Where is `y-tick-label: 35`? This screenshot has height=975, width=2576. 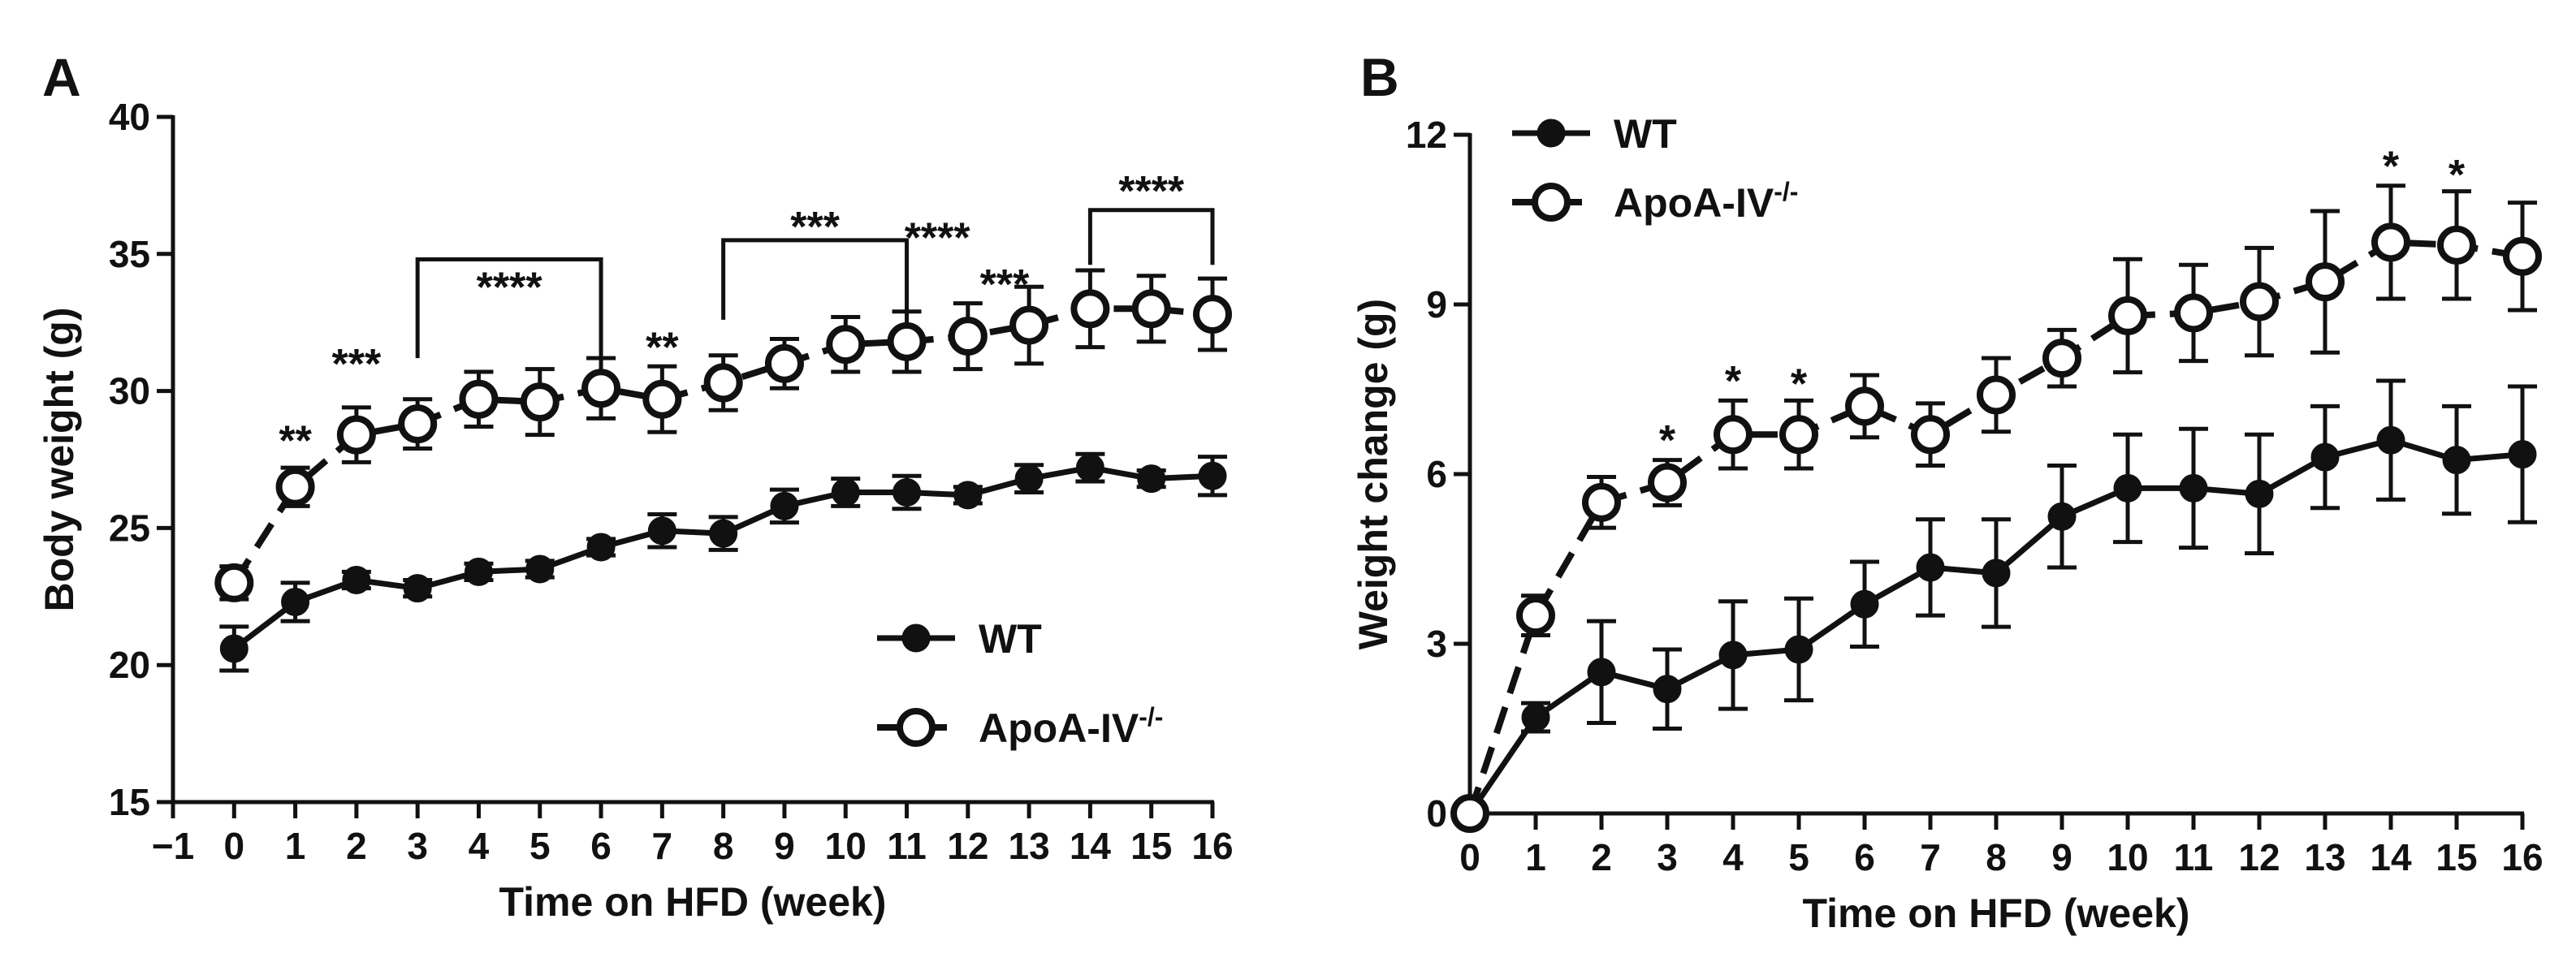 y-tick-label: 35 is located at coordinates (130, 254).